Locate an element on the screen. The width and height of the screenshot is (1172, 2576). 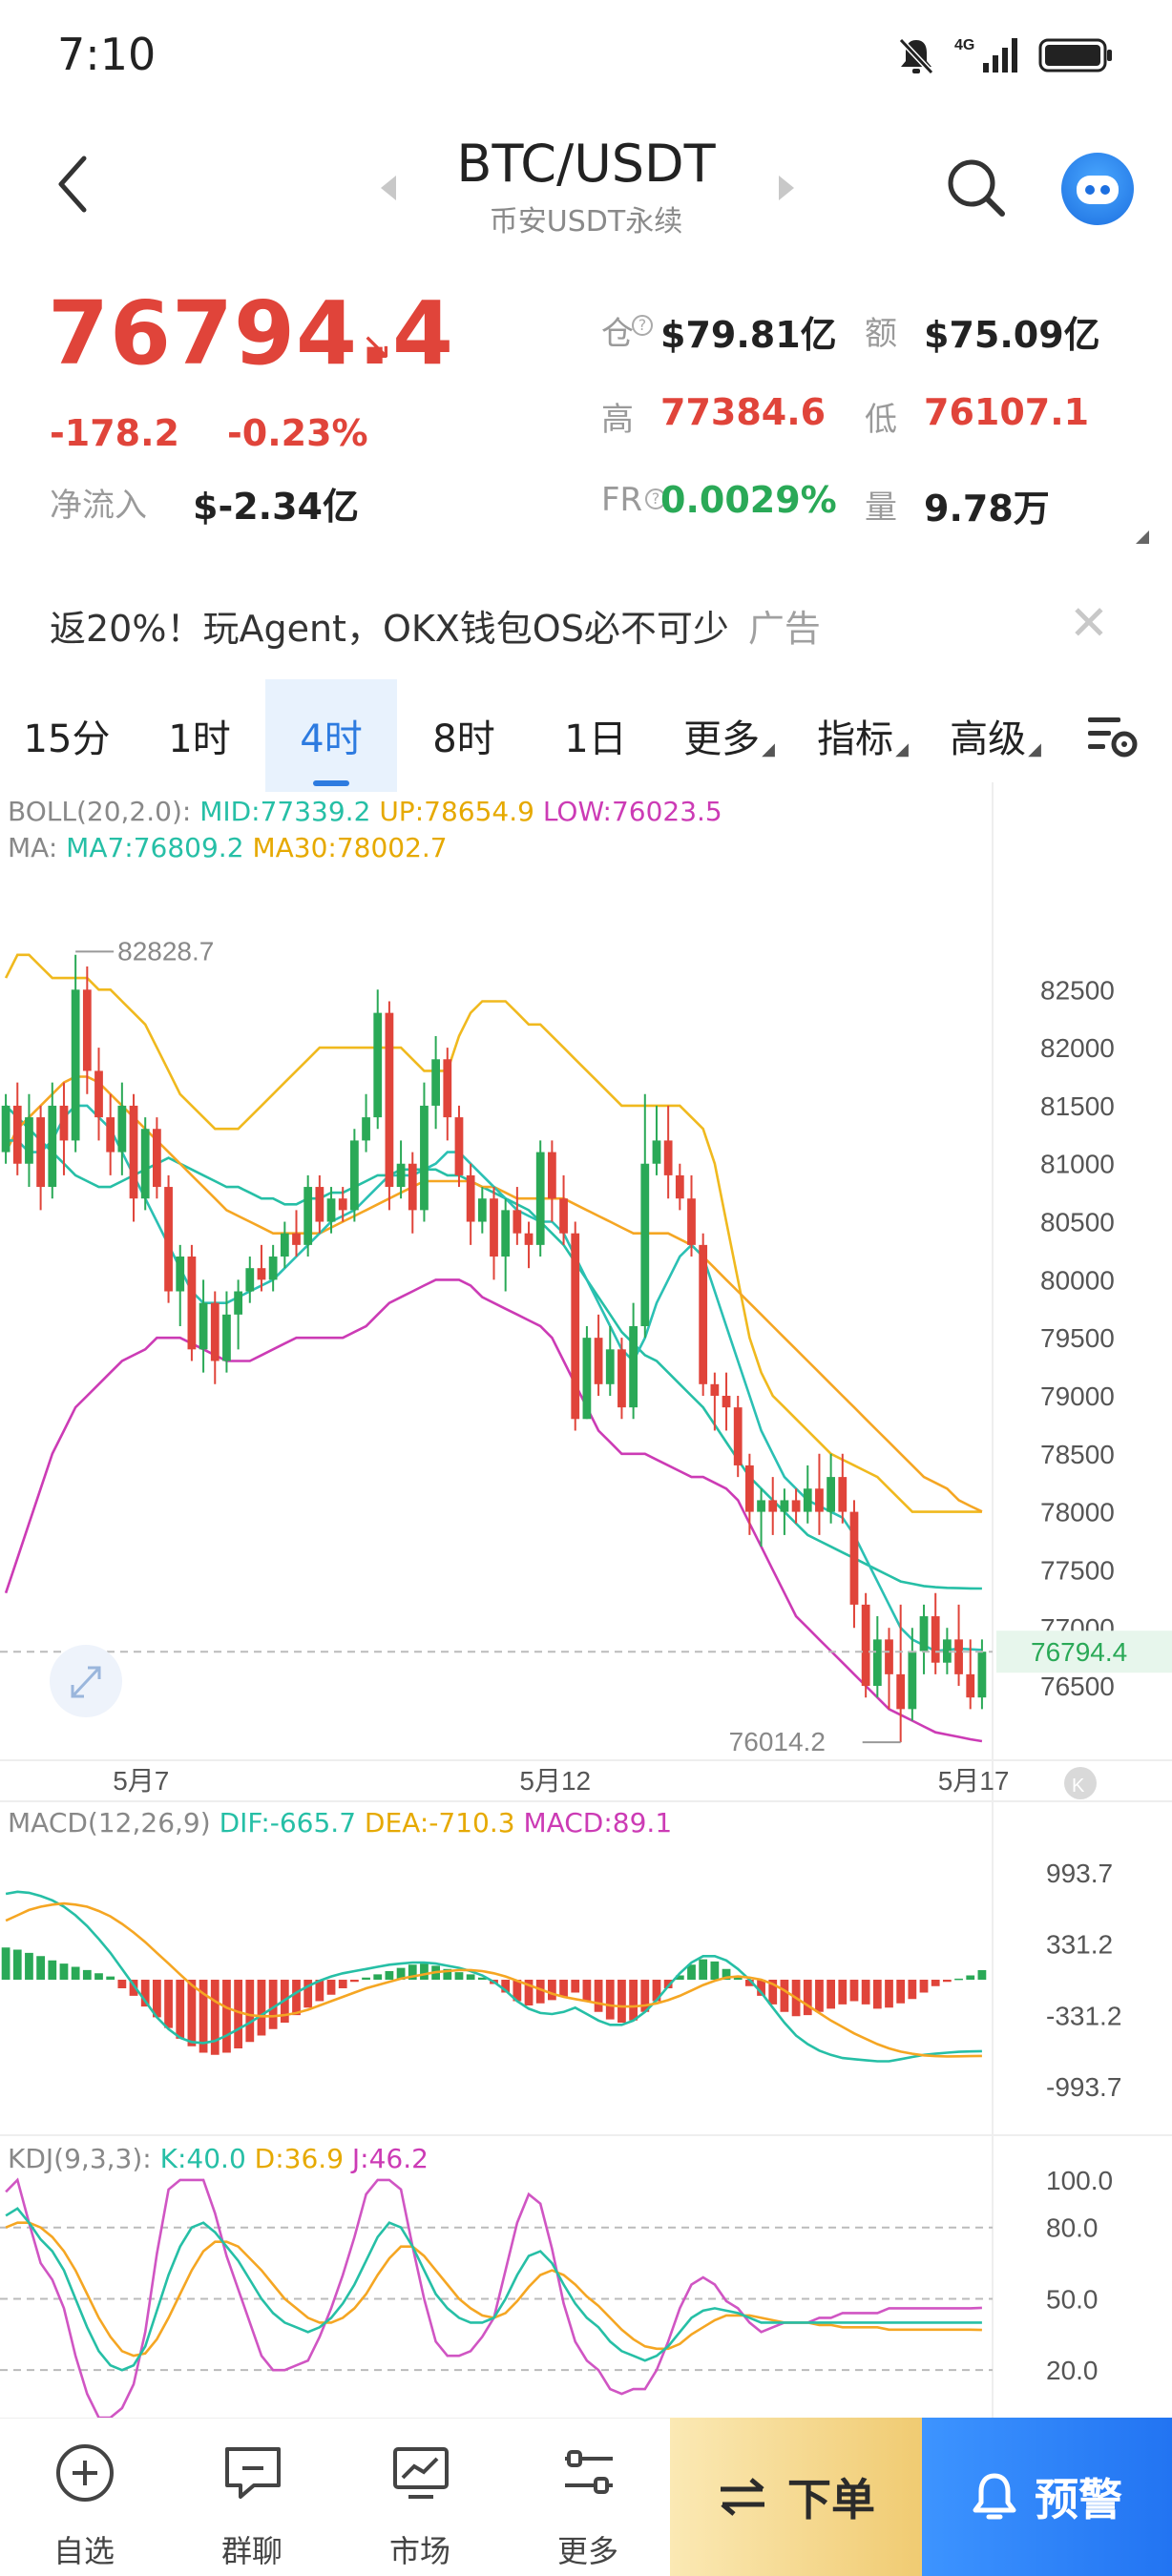
tab-2: 4时 is located at coordinates (331, 735).